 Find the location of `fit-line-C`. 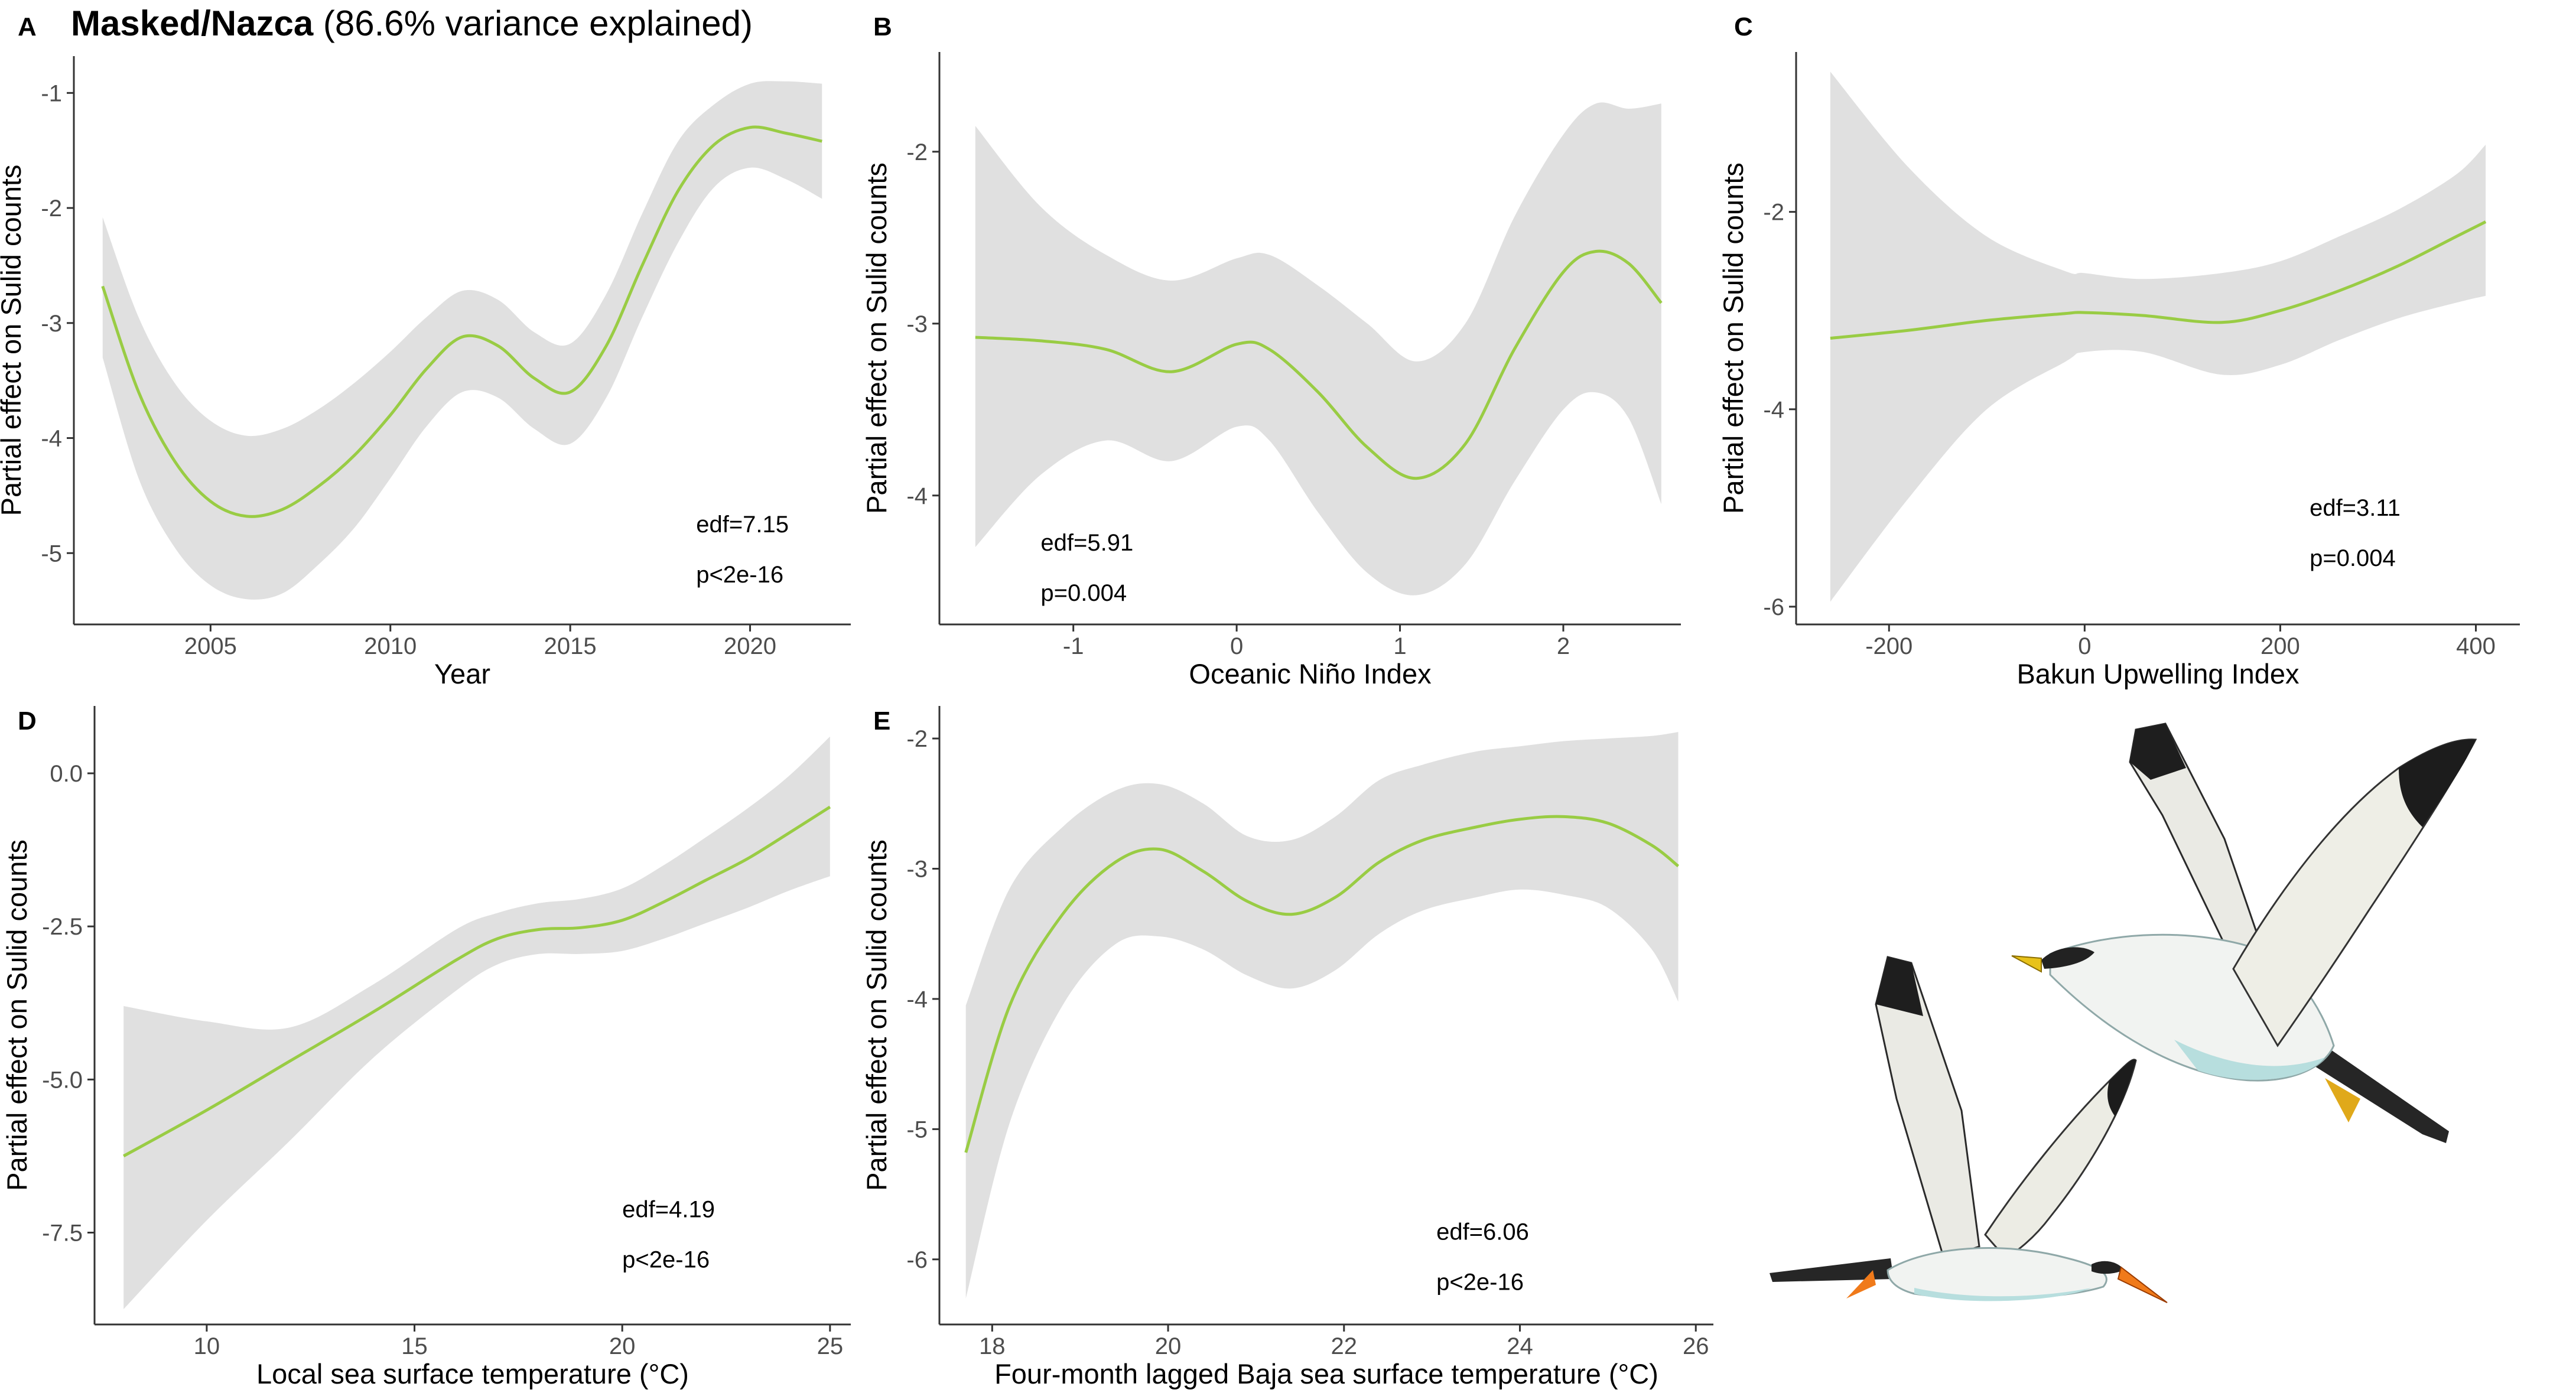

fit-line-C is located at coordinates (2158, 280).